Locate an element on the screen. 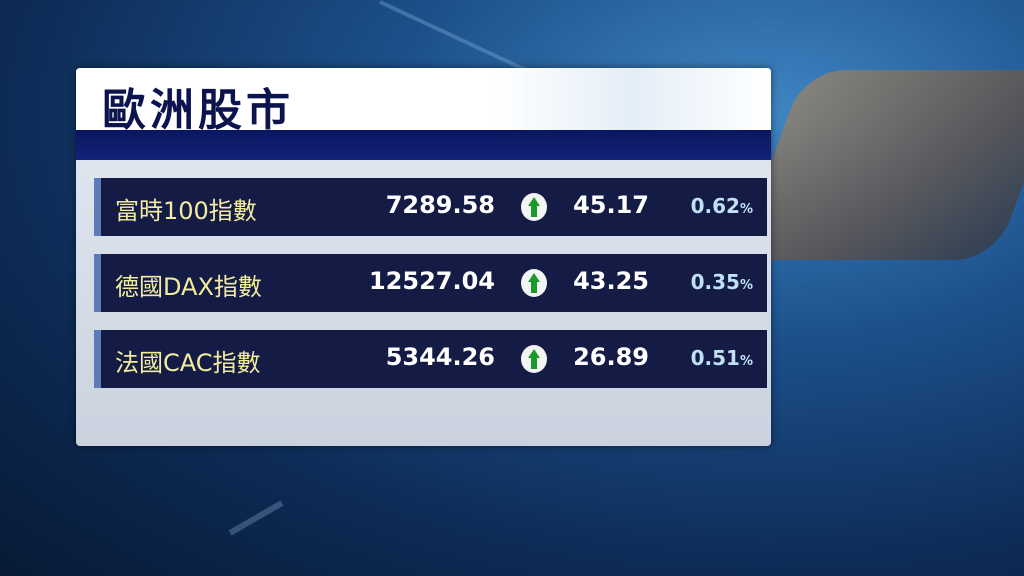 This screenshot has width=1024, height=576. index-value: 12527.04 is located at coordinates (431, 281).